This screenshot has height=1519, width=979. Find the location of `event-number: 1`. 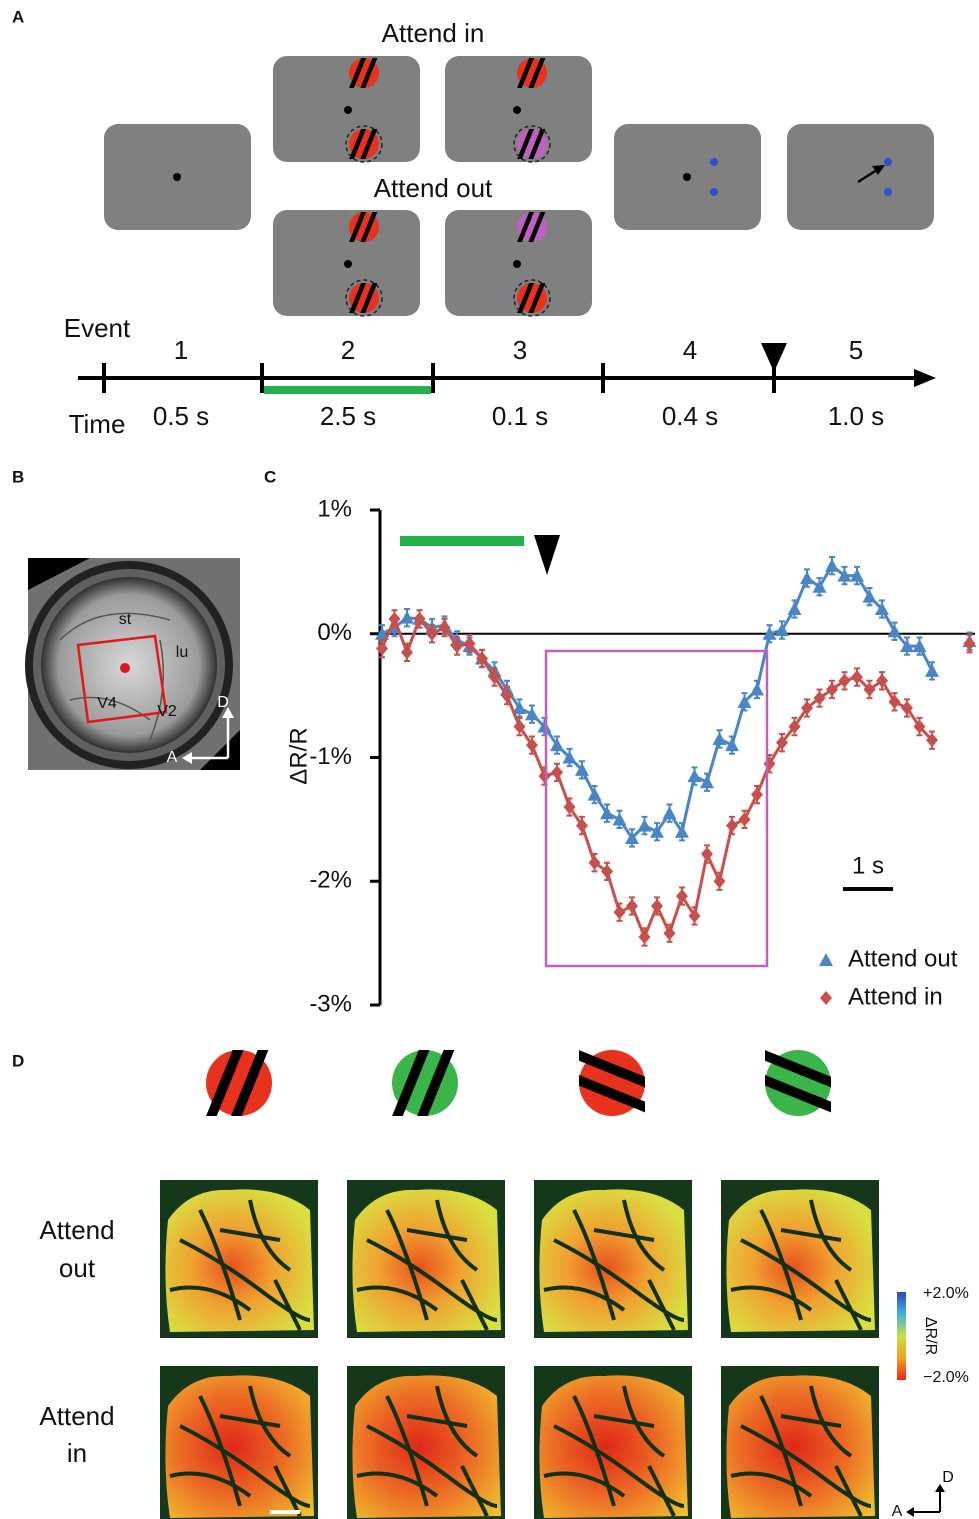

event-number: 1 is located at coordinates (181, 350).